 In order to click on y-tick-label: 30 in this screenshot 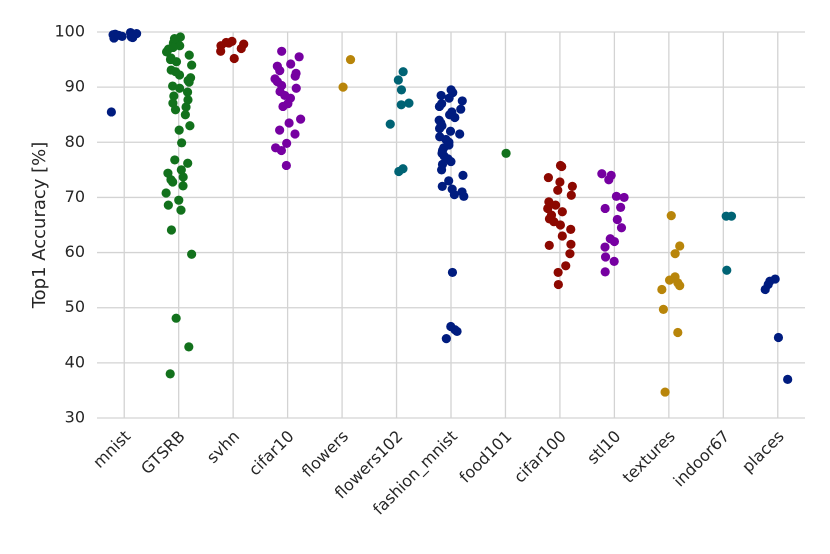, I will do `click(75, 417)`.